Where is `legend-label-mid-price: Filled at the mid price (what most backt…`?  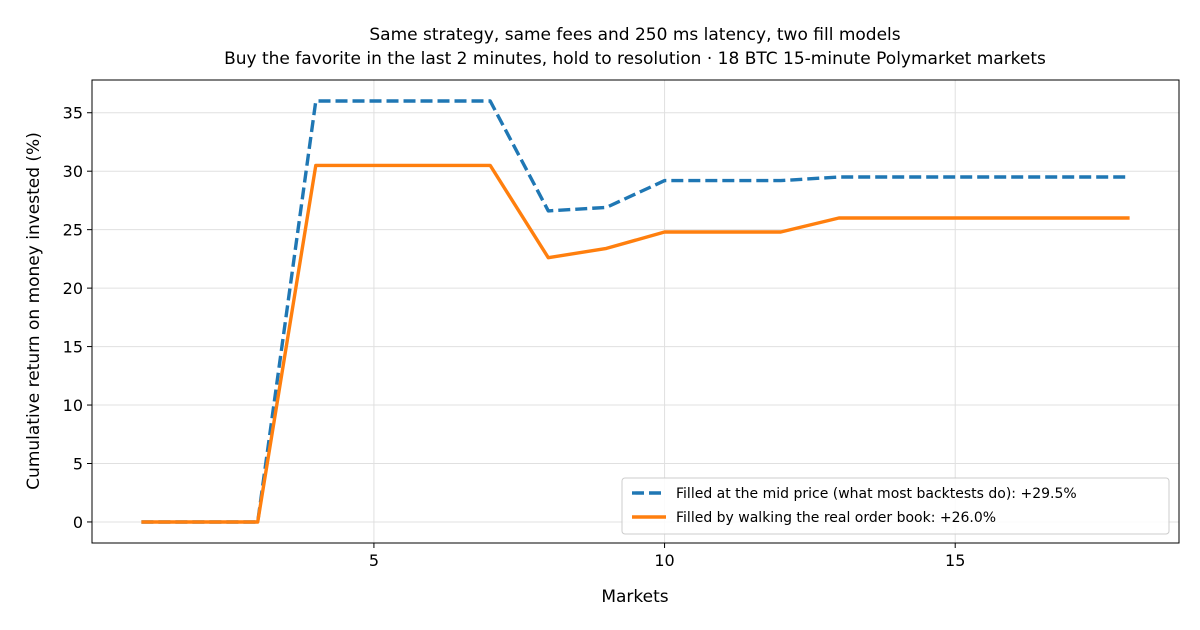
legend-label-mid-price: Filled at the mid price (what most backt… is located at coordinates (876, 494).